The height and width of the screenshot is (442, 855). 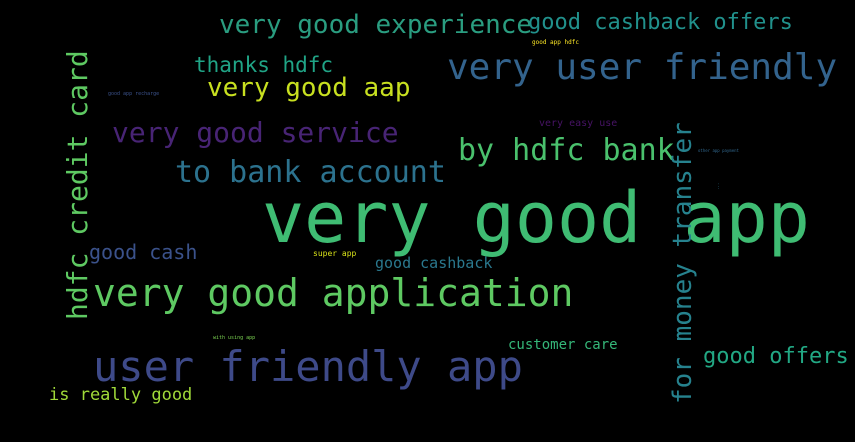 I want to click on word-other-app-payment: other app payment, so click(x=718, y=150).